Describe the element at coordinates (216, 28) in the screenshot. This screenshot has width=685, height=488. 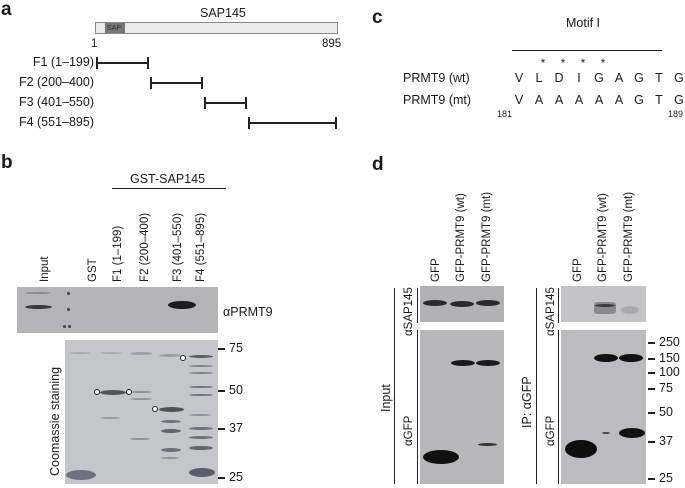
I see `protein-bar` at that location.